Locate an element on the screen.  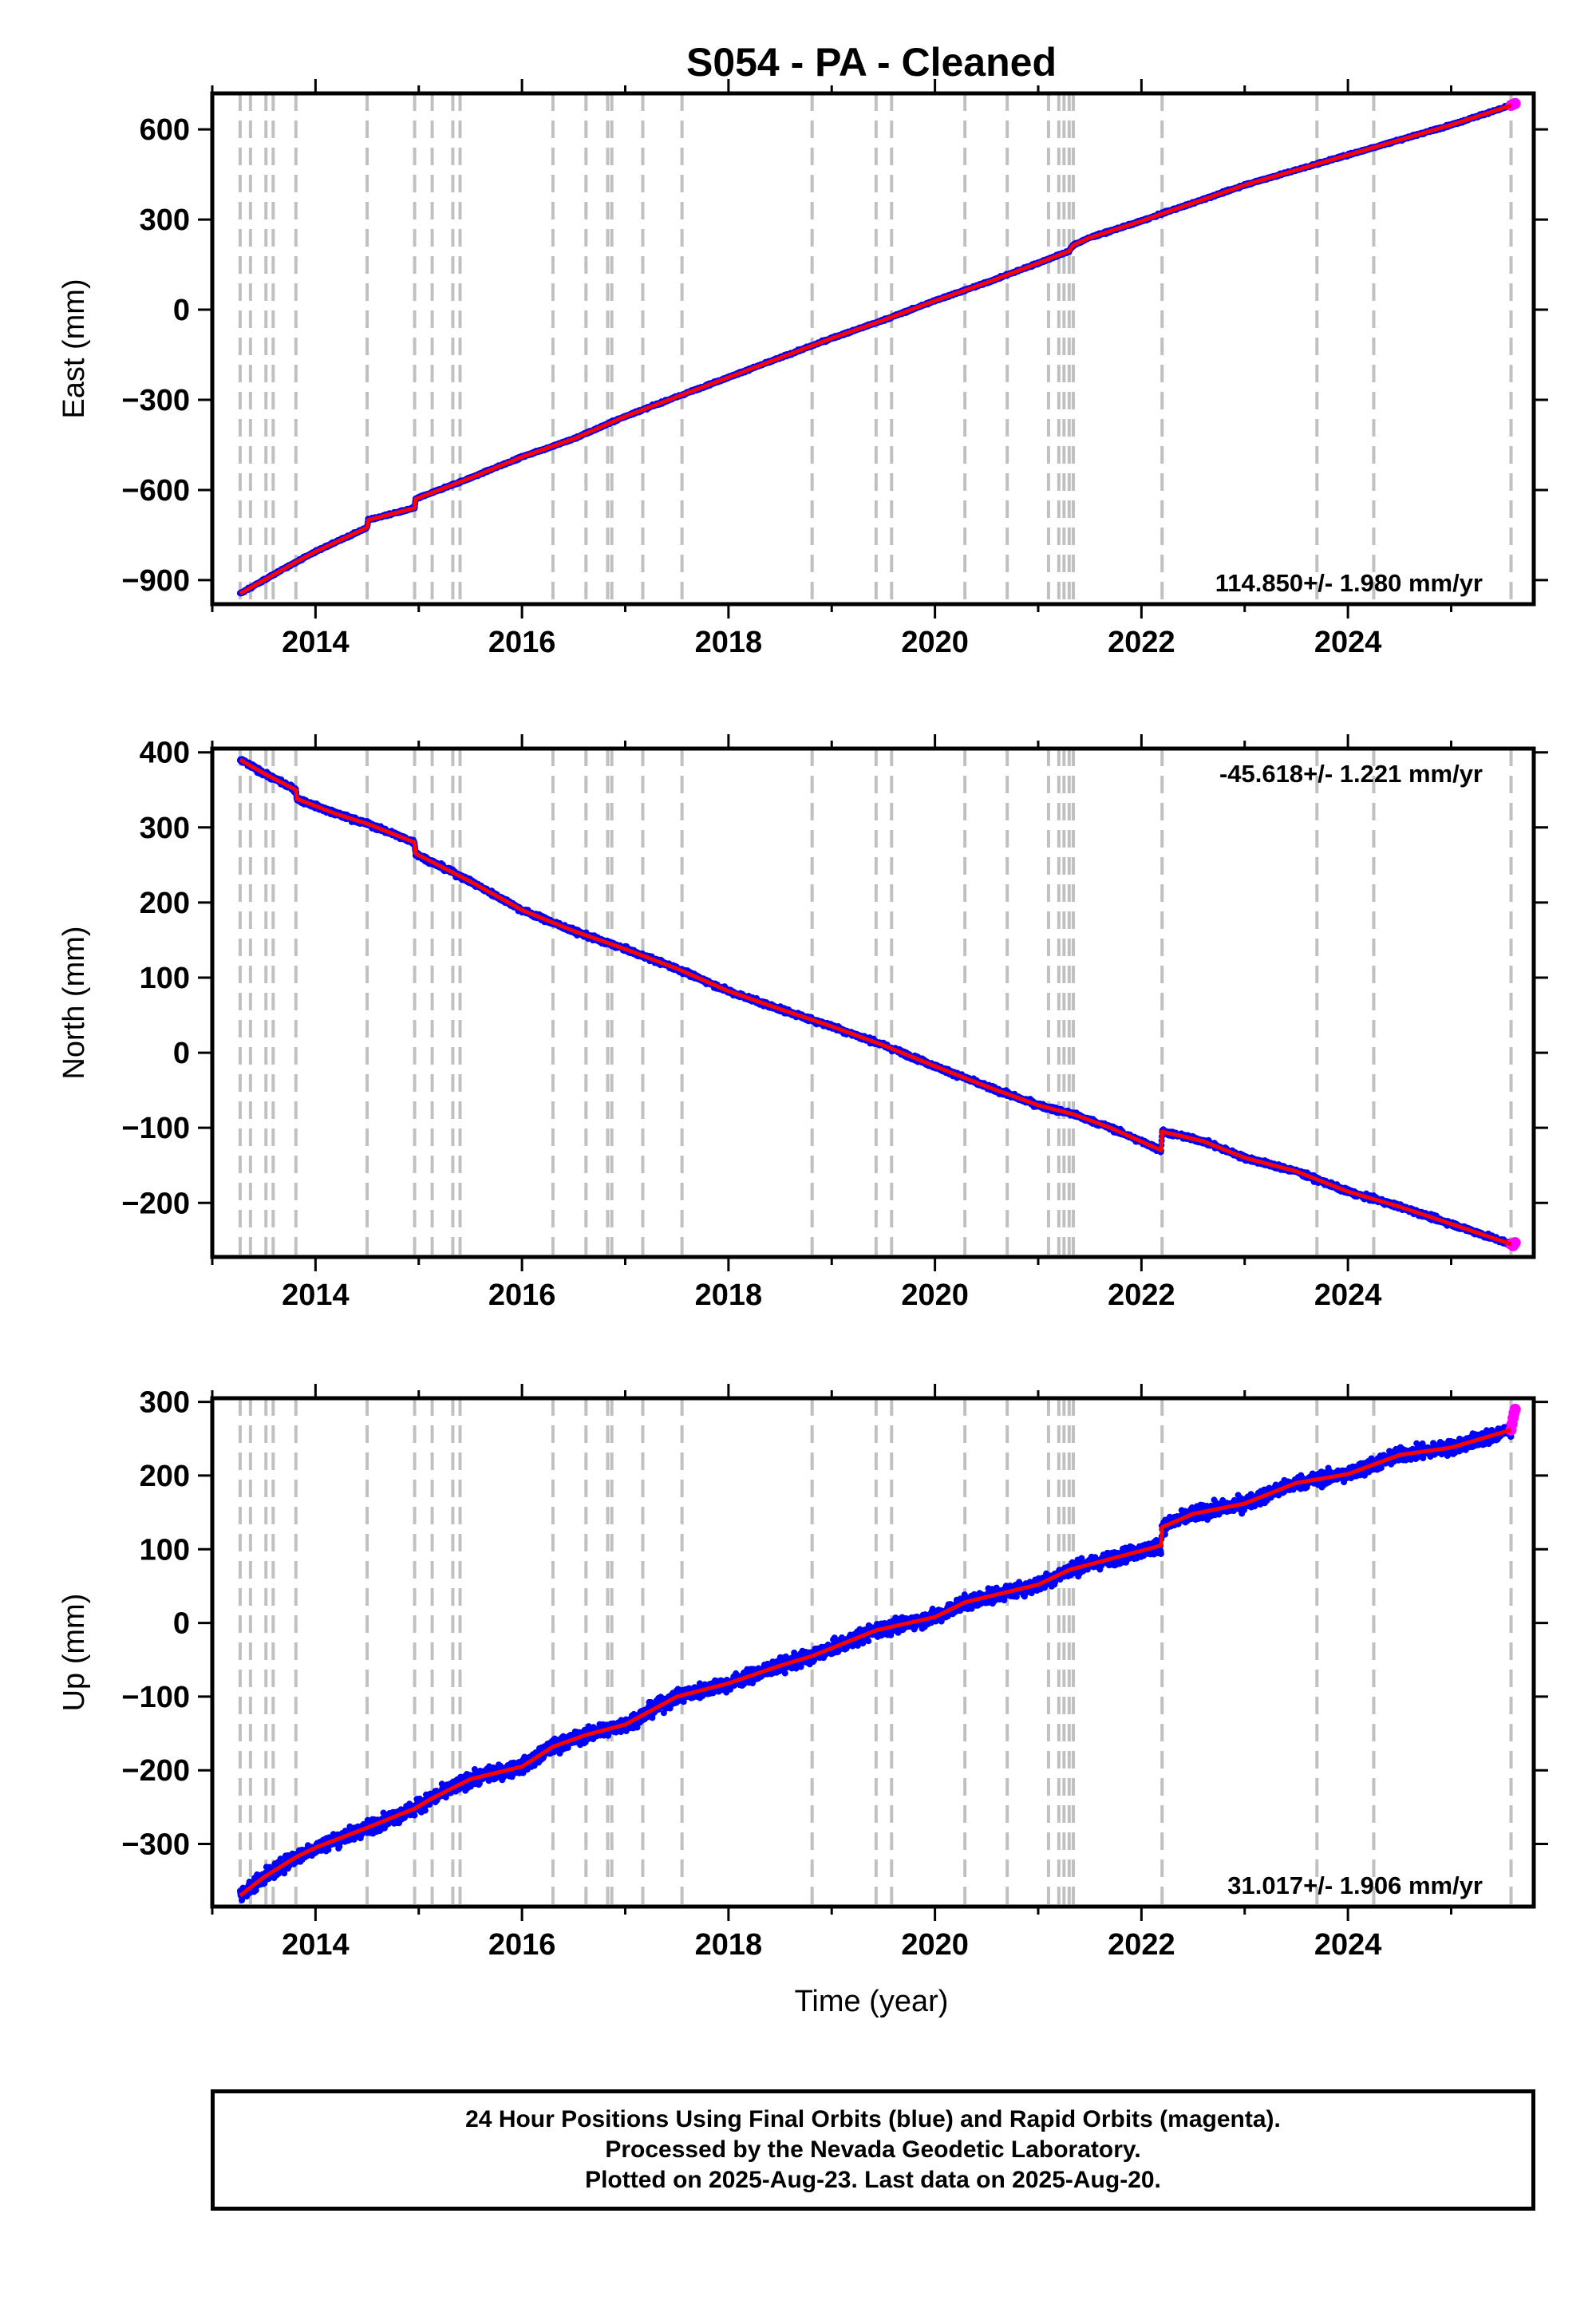
y-axis-label: North (mm) is located at coordinates (74, 1002).